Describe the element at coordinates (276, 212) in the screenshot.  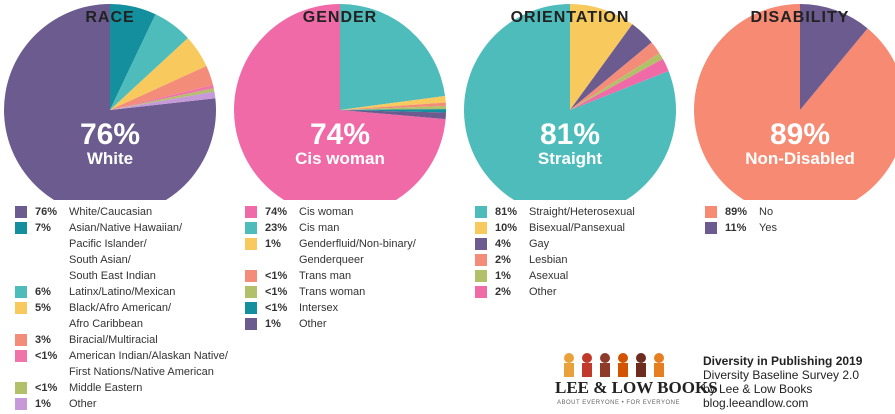
I see `legend-value: 74%` at that location.